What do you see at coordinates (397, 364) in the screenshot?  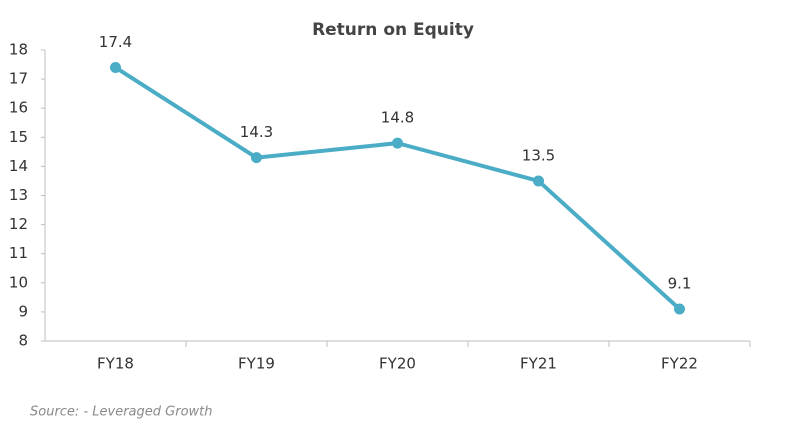 I see `x-tick-label: FY20` at bounding box center [397, 364].